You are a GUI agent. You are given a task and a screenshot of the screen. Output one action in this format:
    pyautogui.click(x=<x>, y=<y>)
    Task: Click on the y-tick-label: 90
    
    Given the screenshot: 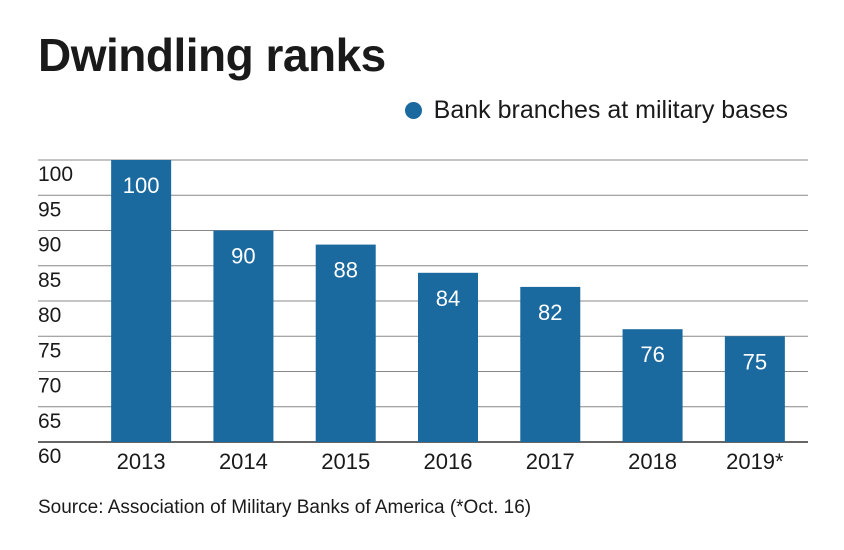 What is the action you would take?
    pyautogui.click(x=49, y=245)
    